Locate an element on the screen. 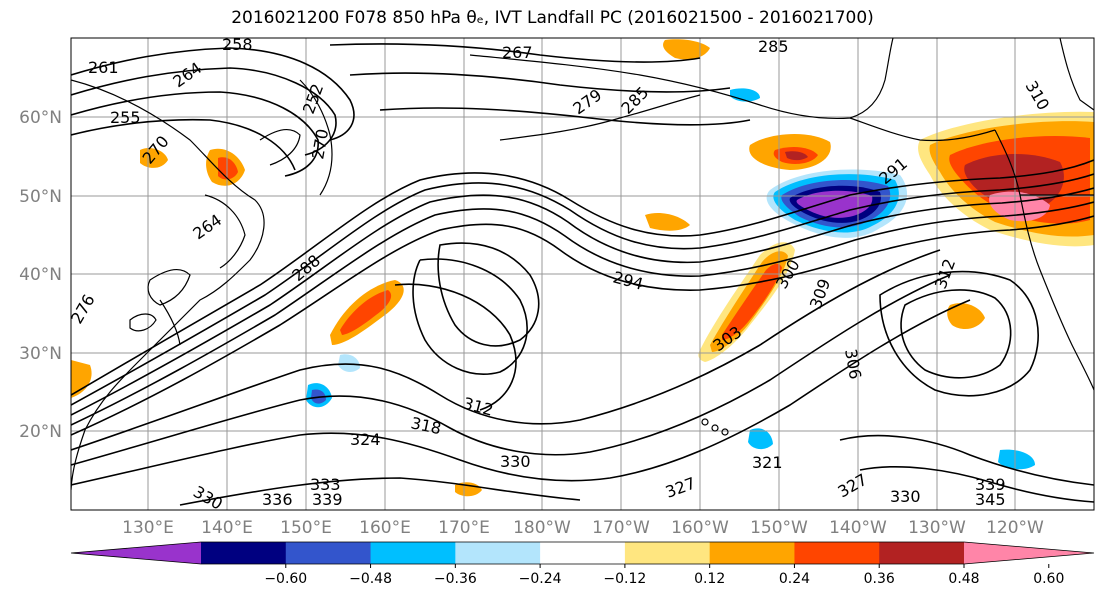 This screenshot has width=1105, height=603. lat-label: 50°N is located at coordinates (40, 197).